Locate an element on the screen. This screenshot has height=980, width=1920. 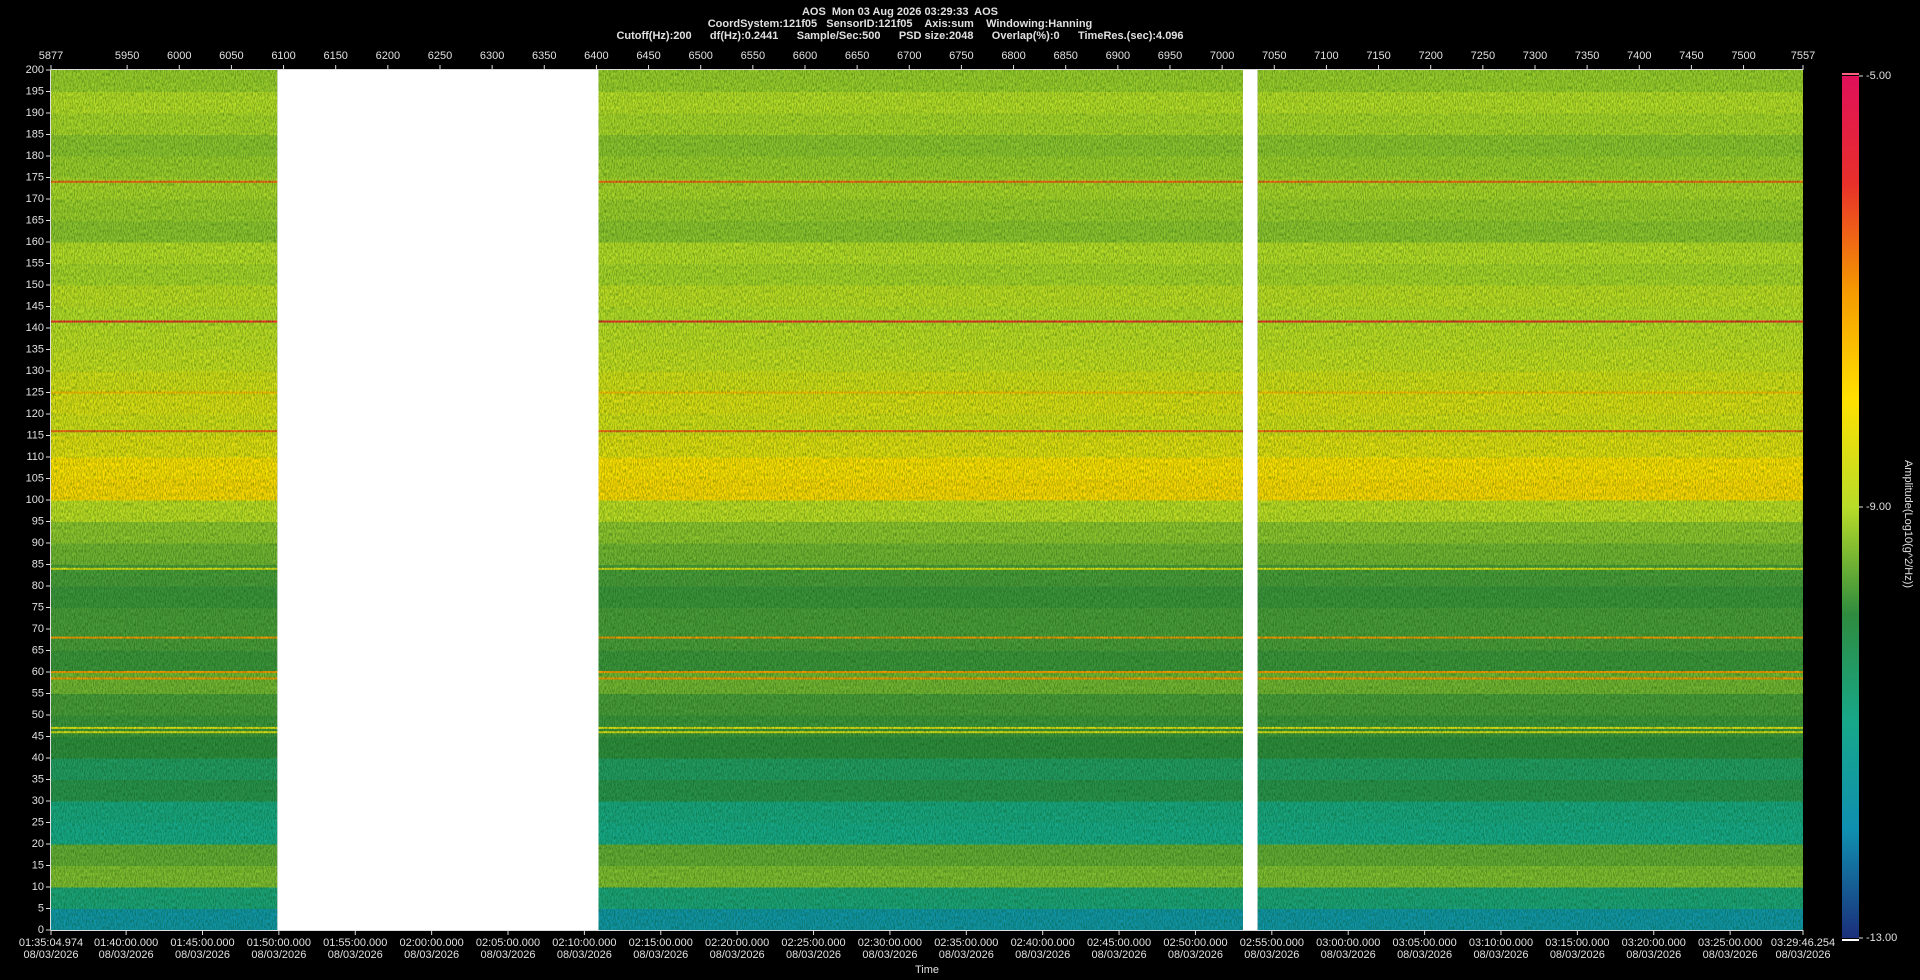
y-tick-label: 175 is located at coordinates (35, 177).